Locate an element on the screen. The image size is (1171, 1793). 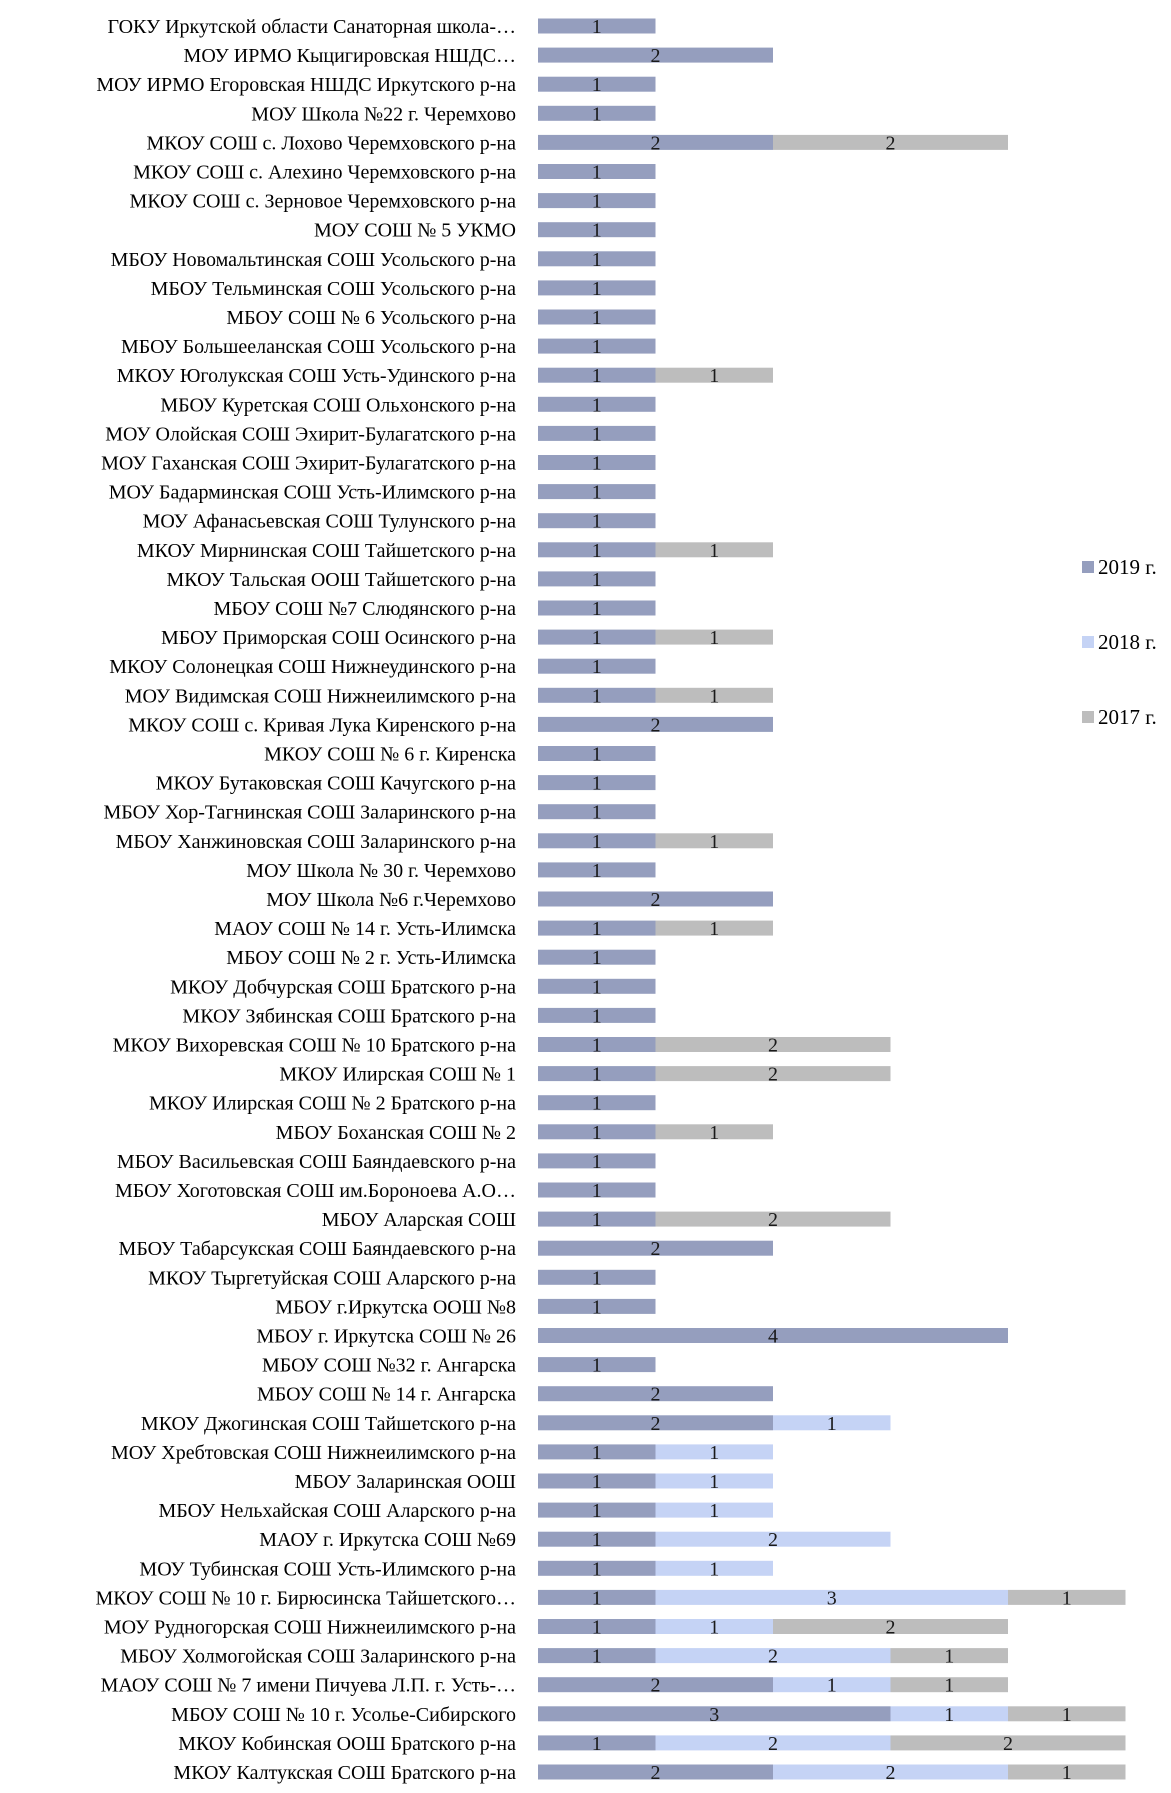
category-label: МКОУ Мирнинская СОШ Тайшетского р-на is located at coordinates (326, 551).